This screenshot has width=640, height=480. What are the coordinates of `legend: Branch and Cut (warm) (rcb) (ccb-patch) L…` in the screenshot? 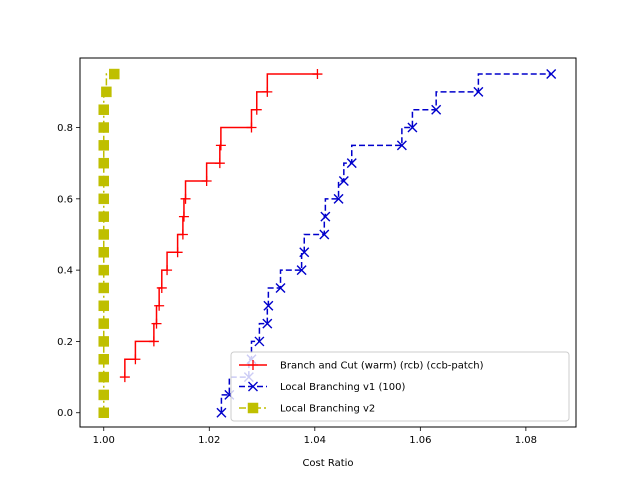 It's located at (400, 386).